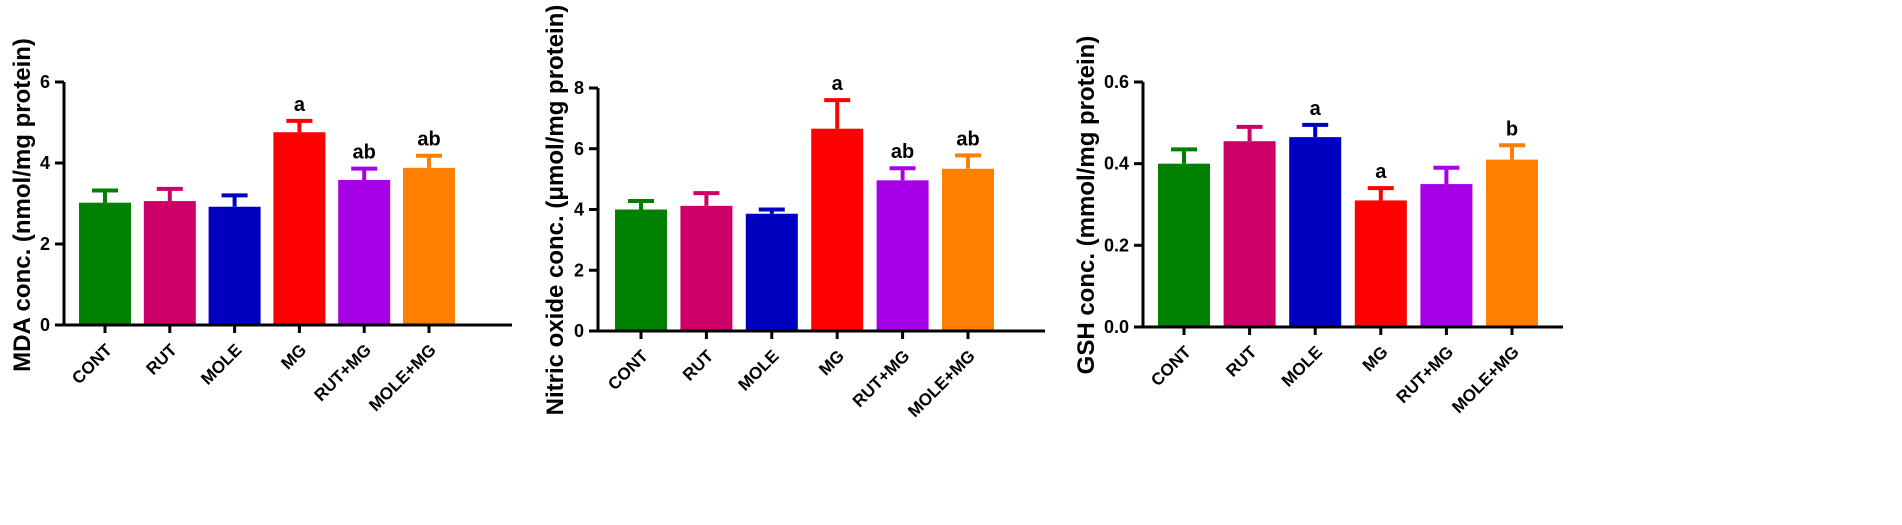 The width and height of the screenshot is (1902, 525). What do you see at coordinates (1116, 82) in the screenshot?
I see `y-tick-label: 0.6` at bounding box center [1116, 82].